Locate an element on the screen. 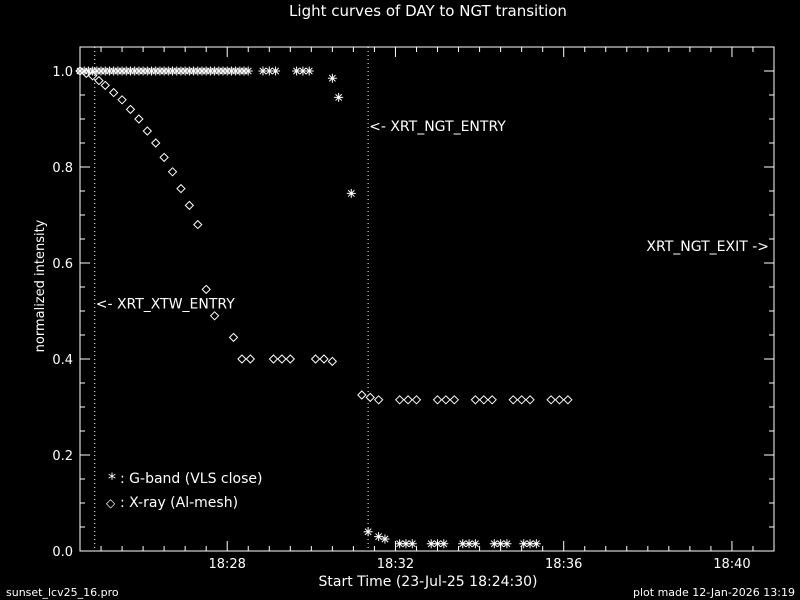 This screenshot has width=800, height=600. legend-label-xray: : X-ray (Al-mesh) is located at coordinates (179, 503).